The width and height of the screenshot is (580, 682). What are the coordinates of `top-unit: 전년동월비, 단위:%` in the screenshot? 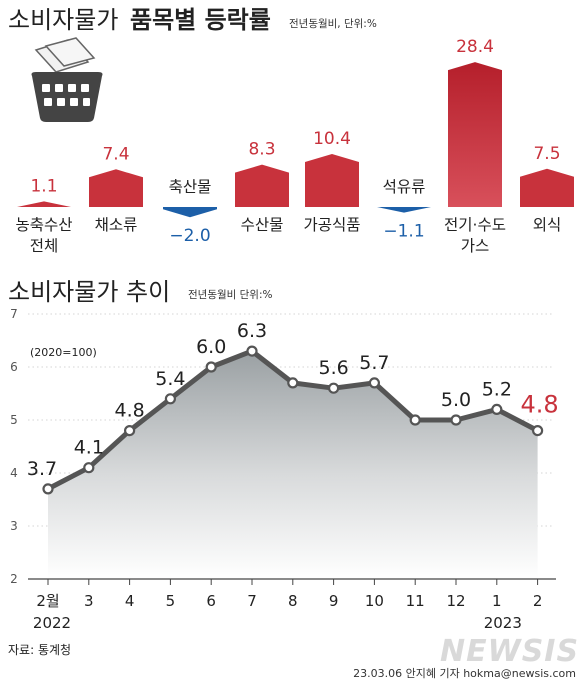 It's located at (333, 23).